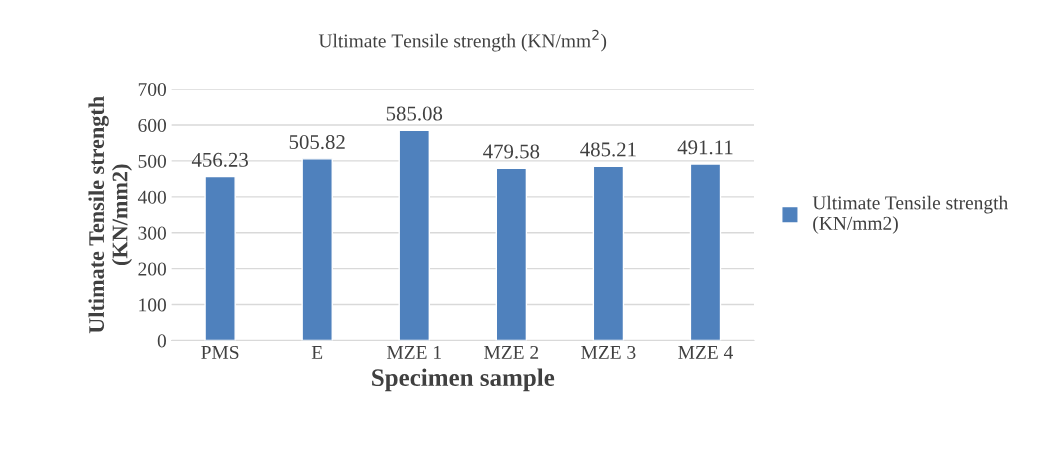  I want to click on x-tick-label: MZE 1, so click(414, 352).